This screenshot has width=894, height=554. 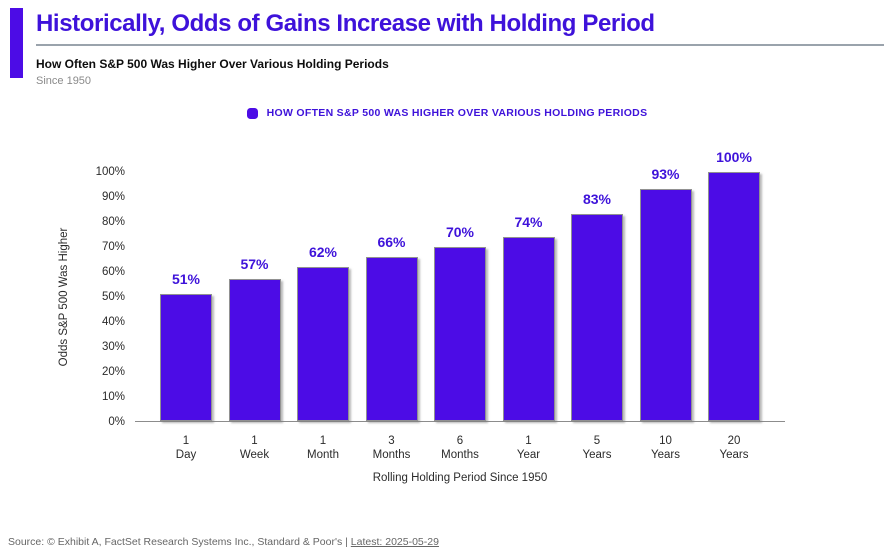 What do you see at coordinates (113, 222) in the screenshot?
I see `y-tick-label: 80%` at bounding box center [113, 222].